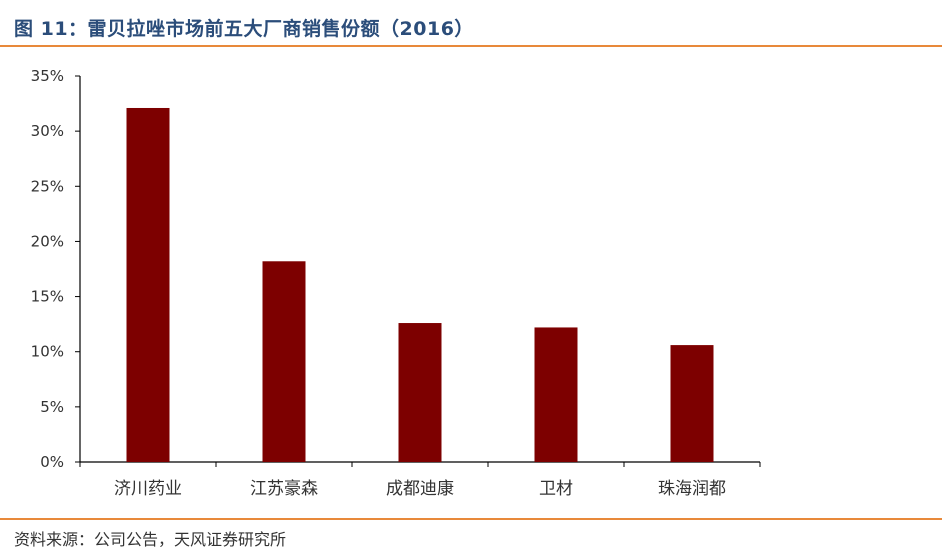 The width and height of the screenshot is (942, 557). I want to click on y-tick-label: 35%, so click(47, 76).